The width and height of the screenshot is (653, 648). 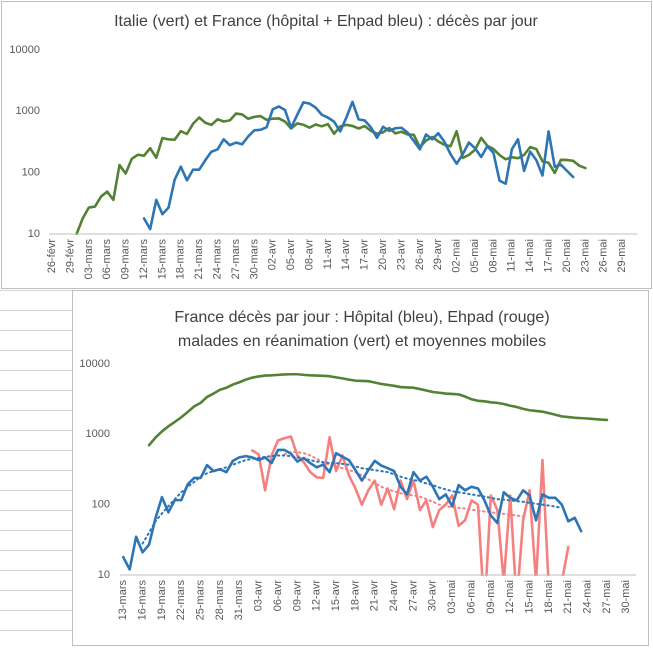 What do you see at coordinates (438, 255) in the screenshot?
I see `x-tick-label: 29-avr` at bounding box center [438, 255].